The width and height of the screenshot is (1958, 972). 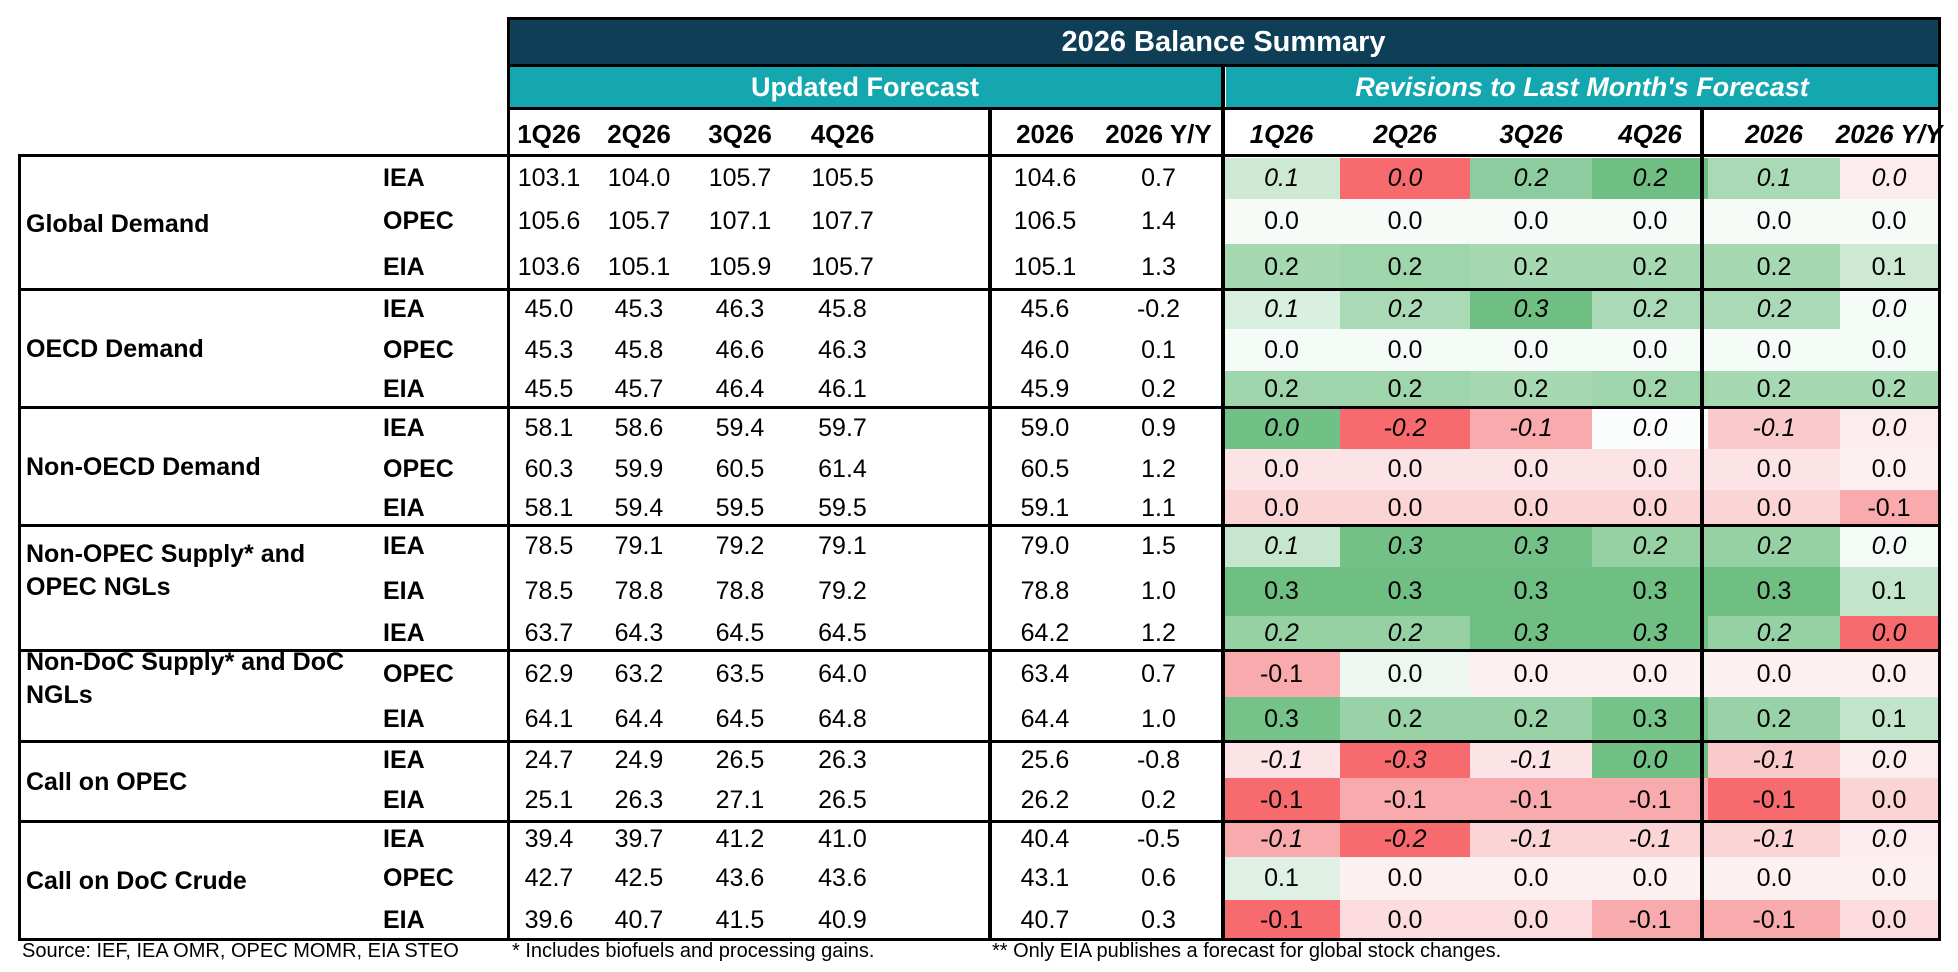 What do you see at coordinates (842, 309) in the screenshot?
I see `forecast-value: 45.8` at bounding box center [842, 309].